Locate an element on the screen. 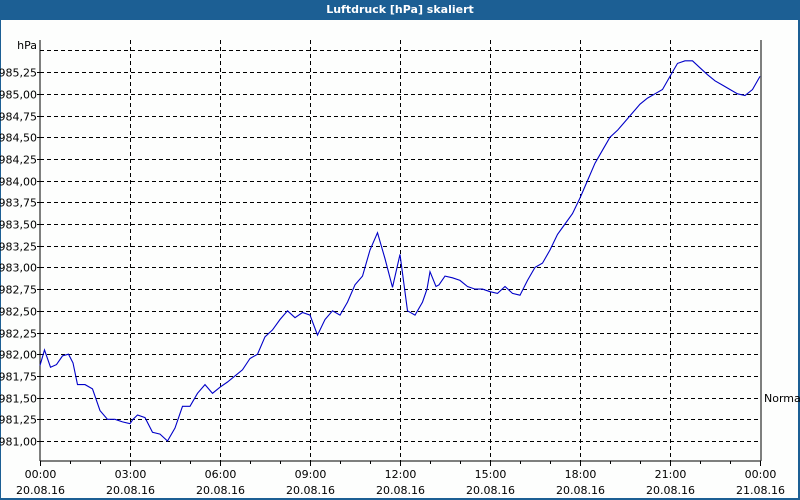 The image size is (800, 500). y-tick-label: 983,75 is located at coordinates (18, 203).